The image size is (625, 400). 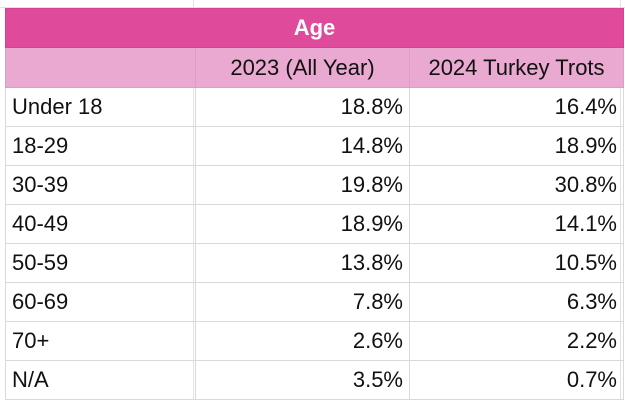 What do you see at coordinates (302, 67) in the screenshot?
I see `header-cell-2023: 2023 (All Year)` at bounding box center [302, 67].